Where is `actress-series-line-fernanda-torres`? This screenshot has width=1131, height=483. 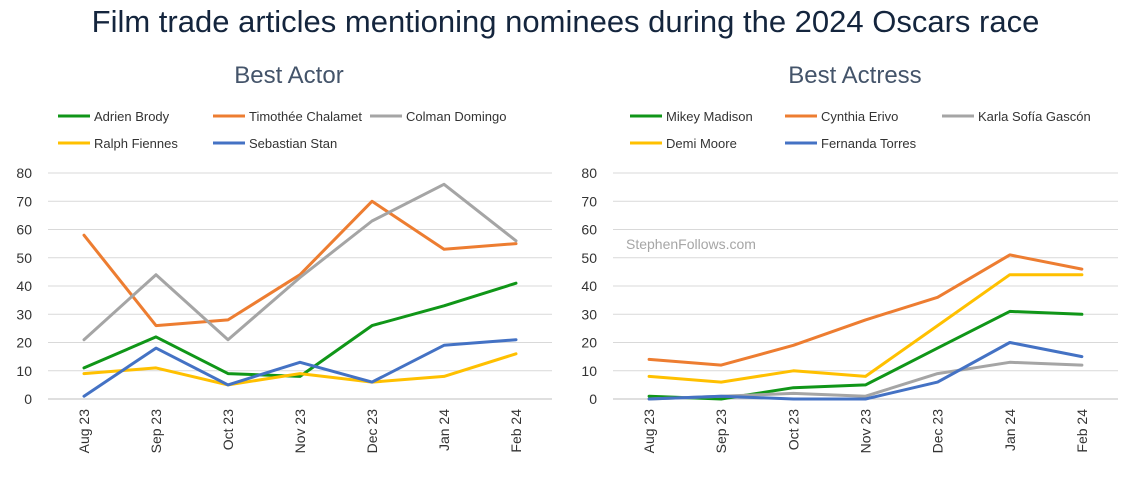 actress-series-line-fernanda-torres is located at coordinates (865, 371).